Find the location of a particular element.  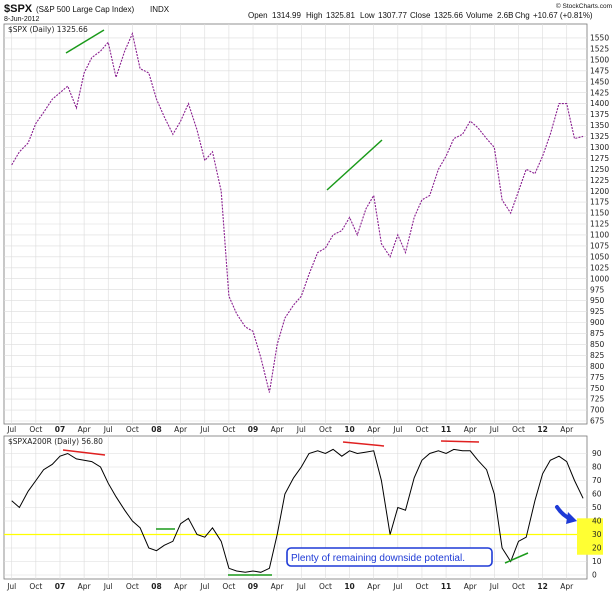

price-y-tick: 925 is located at coordinates (597, 311).